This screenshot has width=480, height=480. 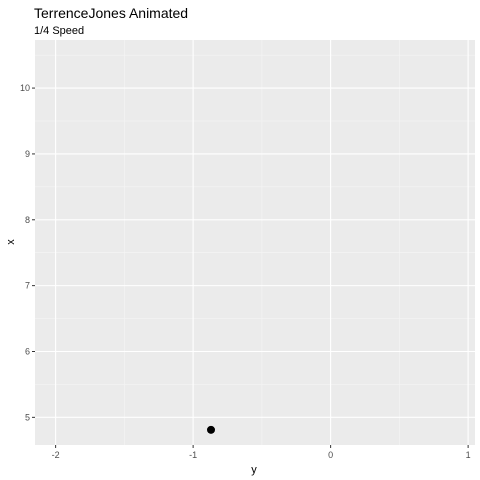 What do you see at coordinates (468, 455) in the screenshot?
I see `x-tick-label: 1` at bounding box center [468, 455].